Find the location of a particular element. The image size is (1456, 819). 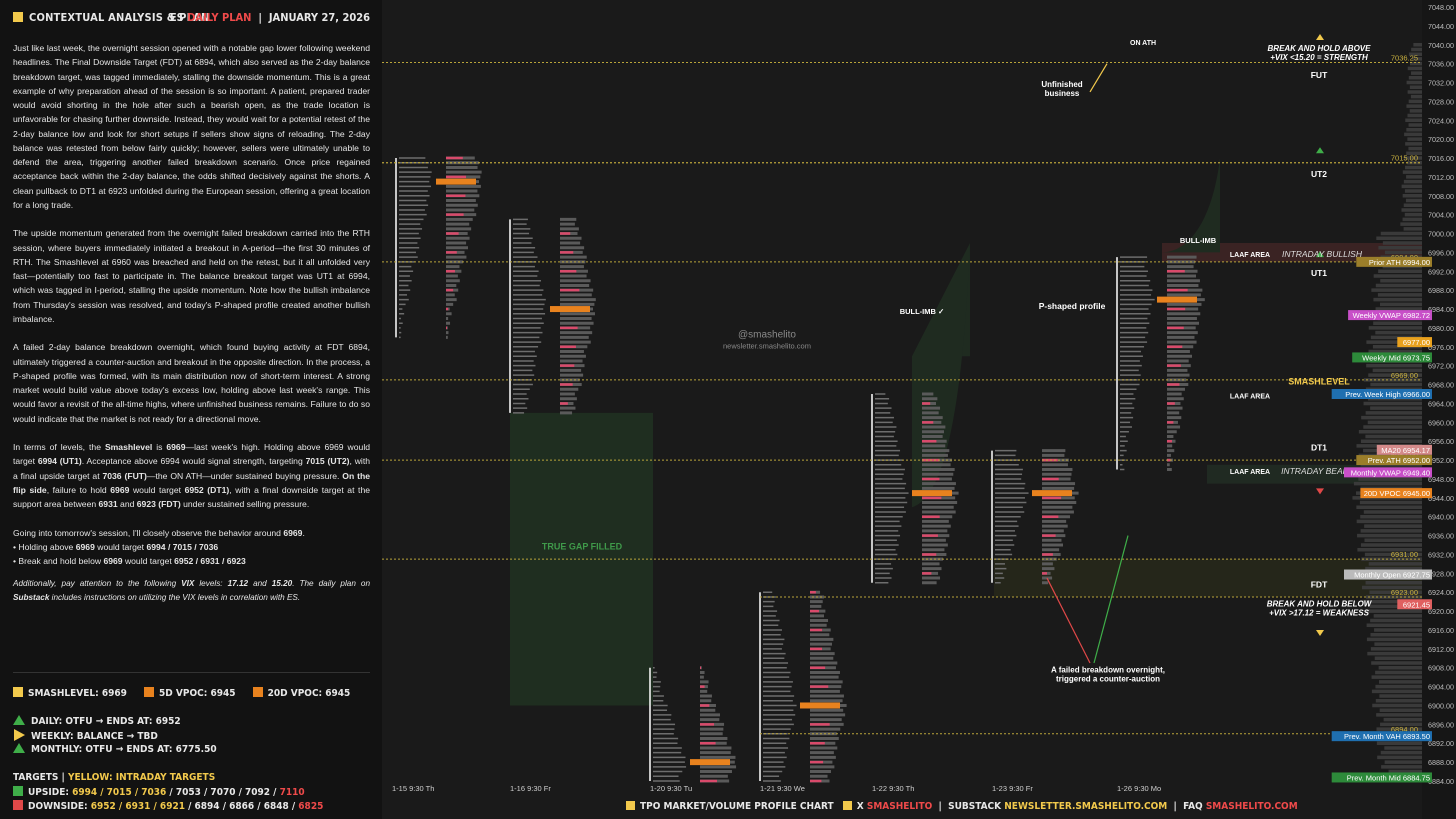

level-tag: Weekly Mid 6973.75 is located at coordinates (1396, 357).